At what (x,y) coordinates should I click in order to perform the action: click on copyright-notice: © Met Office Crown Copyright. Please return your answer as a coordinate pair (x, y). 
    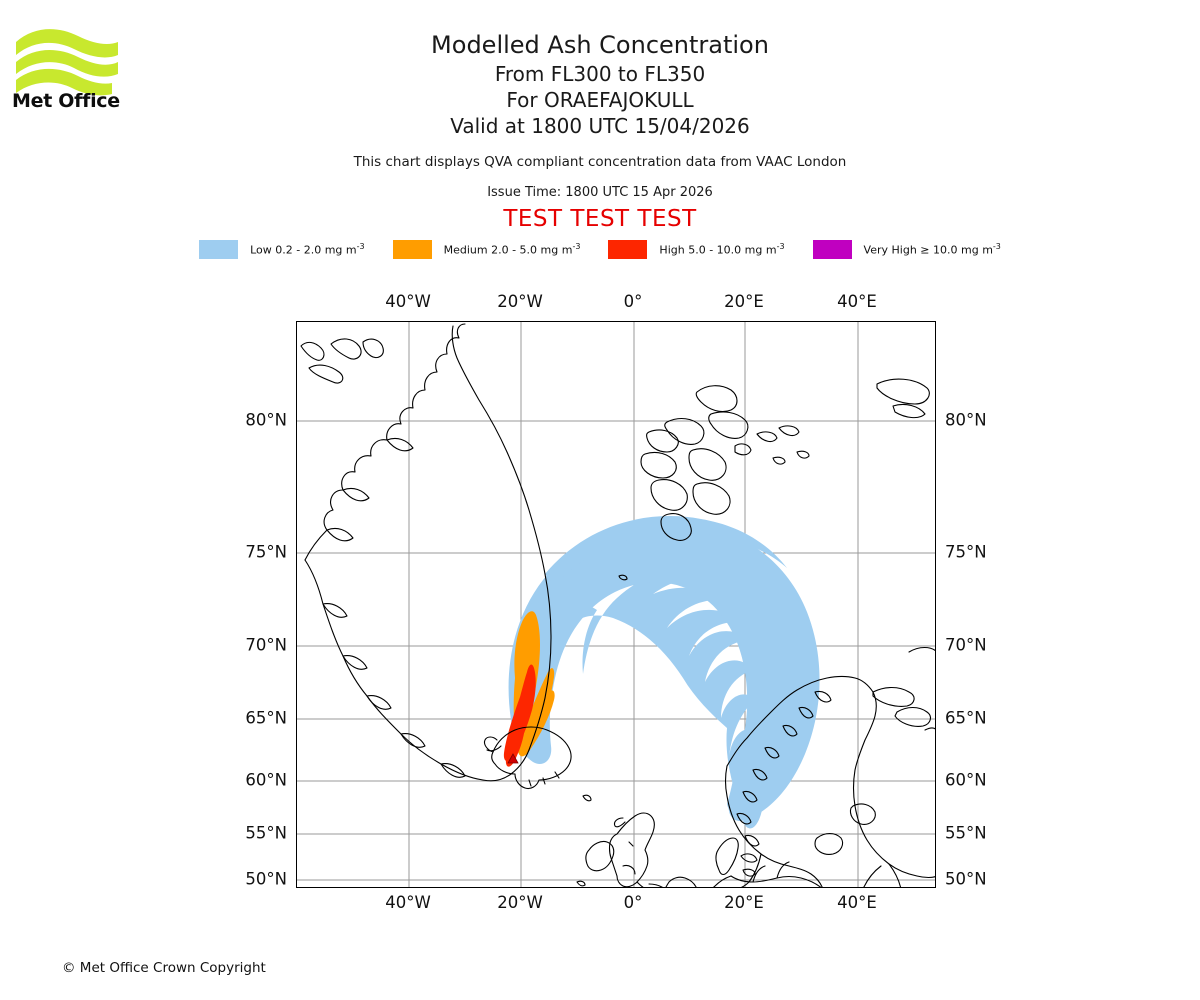
    Looking at the image, I should click on (164, 968).